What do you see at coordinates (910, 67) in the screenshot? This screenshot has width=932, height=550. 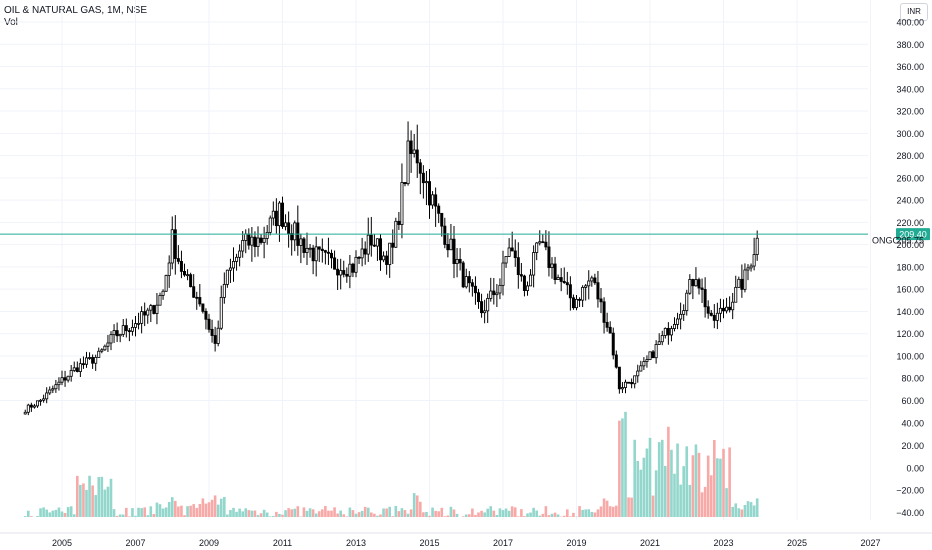 I see `price-tick-label: 360.00` at bounding box center [910, 67].